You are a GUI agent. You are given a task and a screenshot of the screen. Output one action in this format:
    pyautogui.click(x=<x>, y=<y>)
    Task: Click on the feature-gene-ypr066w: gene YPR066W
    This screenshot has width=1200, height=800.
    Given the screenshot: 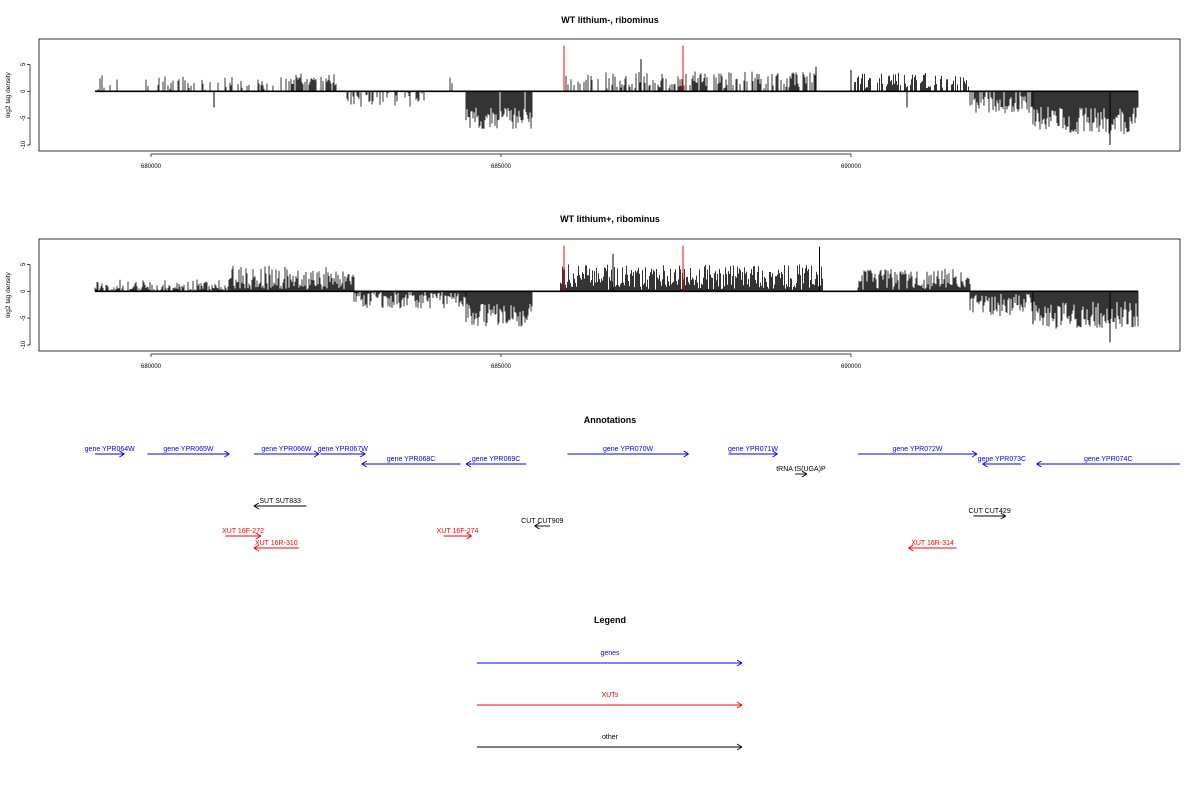 What is the action you would take?
    pyautogui.click(x=286, y=452)
    